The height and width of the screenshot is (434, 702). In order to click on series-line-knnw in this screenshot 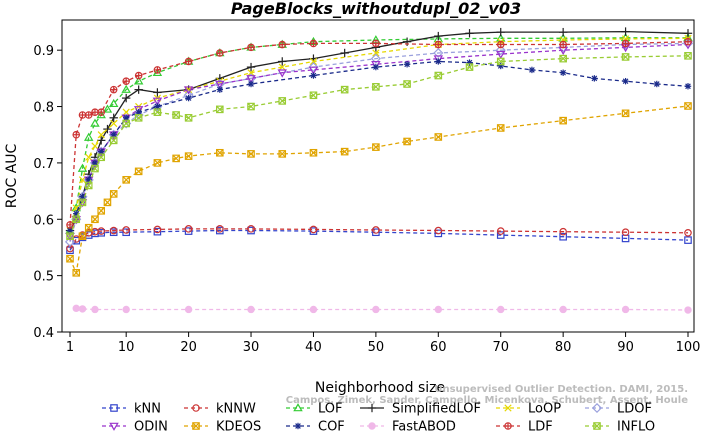, I will do `click(379, 238)`.